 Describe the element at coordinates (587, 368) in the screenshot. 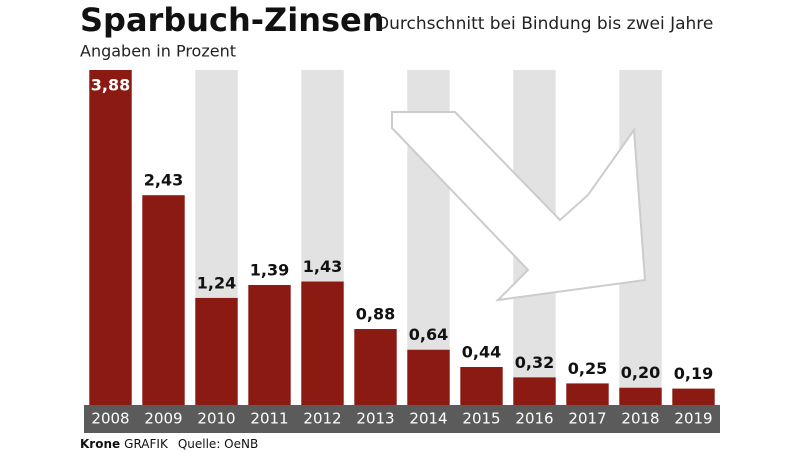

I see `value-label: 0,25` at that location.